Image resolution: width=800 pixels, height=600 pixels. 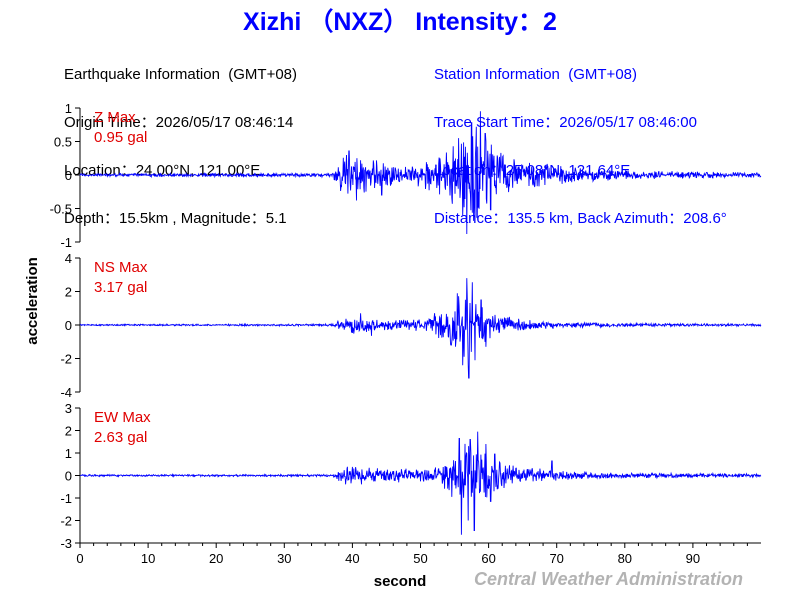 What do you see at coordinates (68, 453) in the screenshot?
I see `ew-y-tick-label: 1` at bounding box center [68, 453].